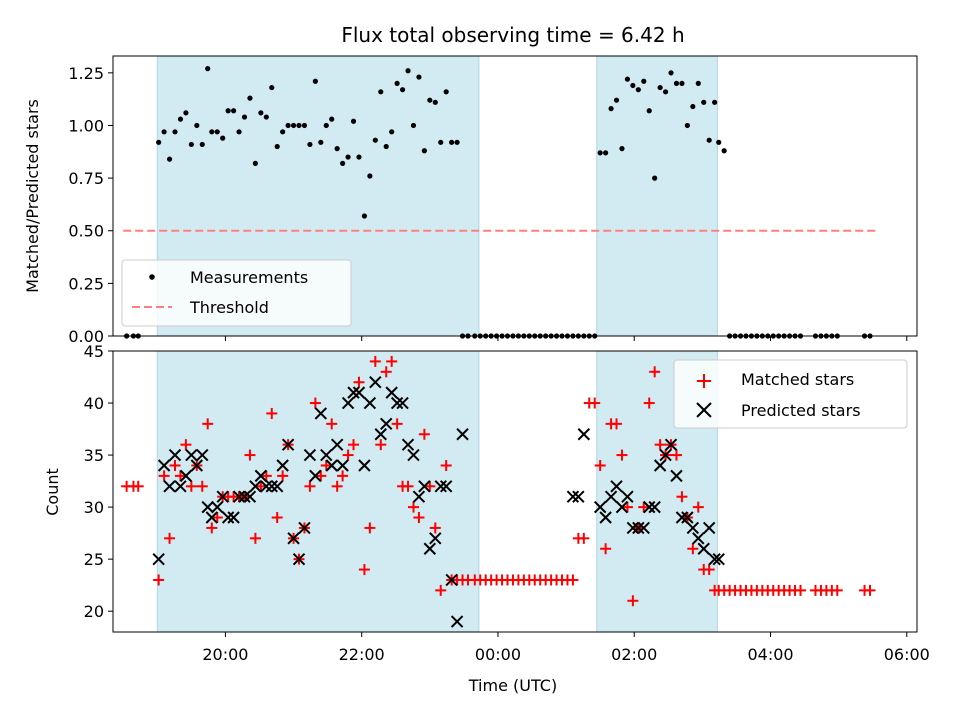 This screenshot has height=720, width=960. What do you see at coordinates (152, 277) in the screenshot?
I see `legend-measurement-marker` at bounding box center [152, 277].